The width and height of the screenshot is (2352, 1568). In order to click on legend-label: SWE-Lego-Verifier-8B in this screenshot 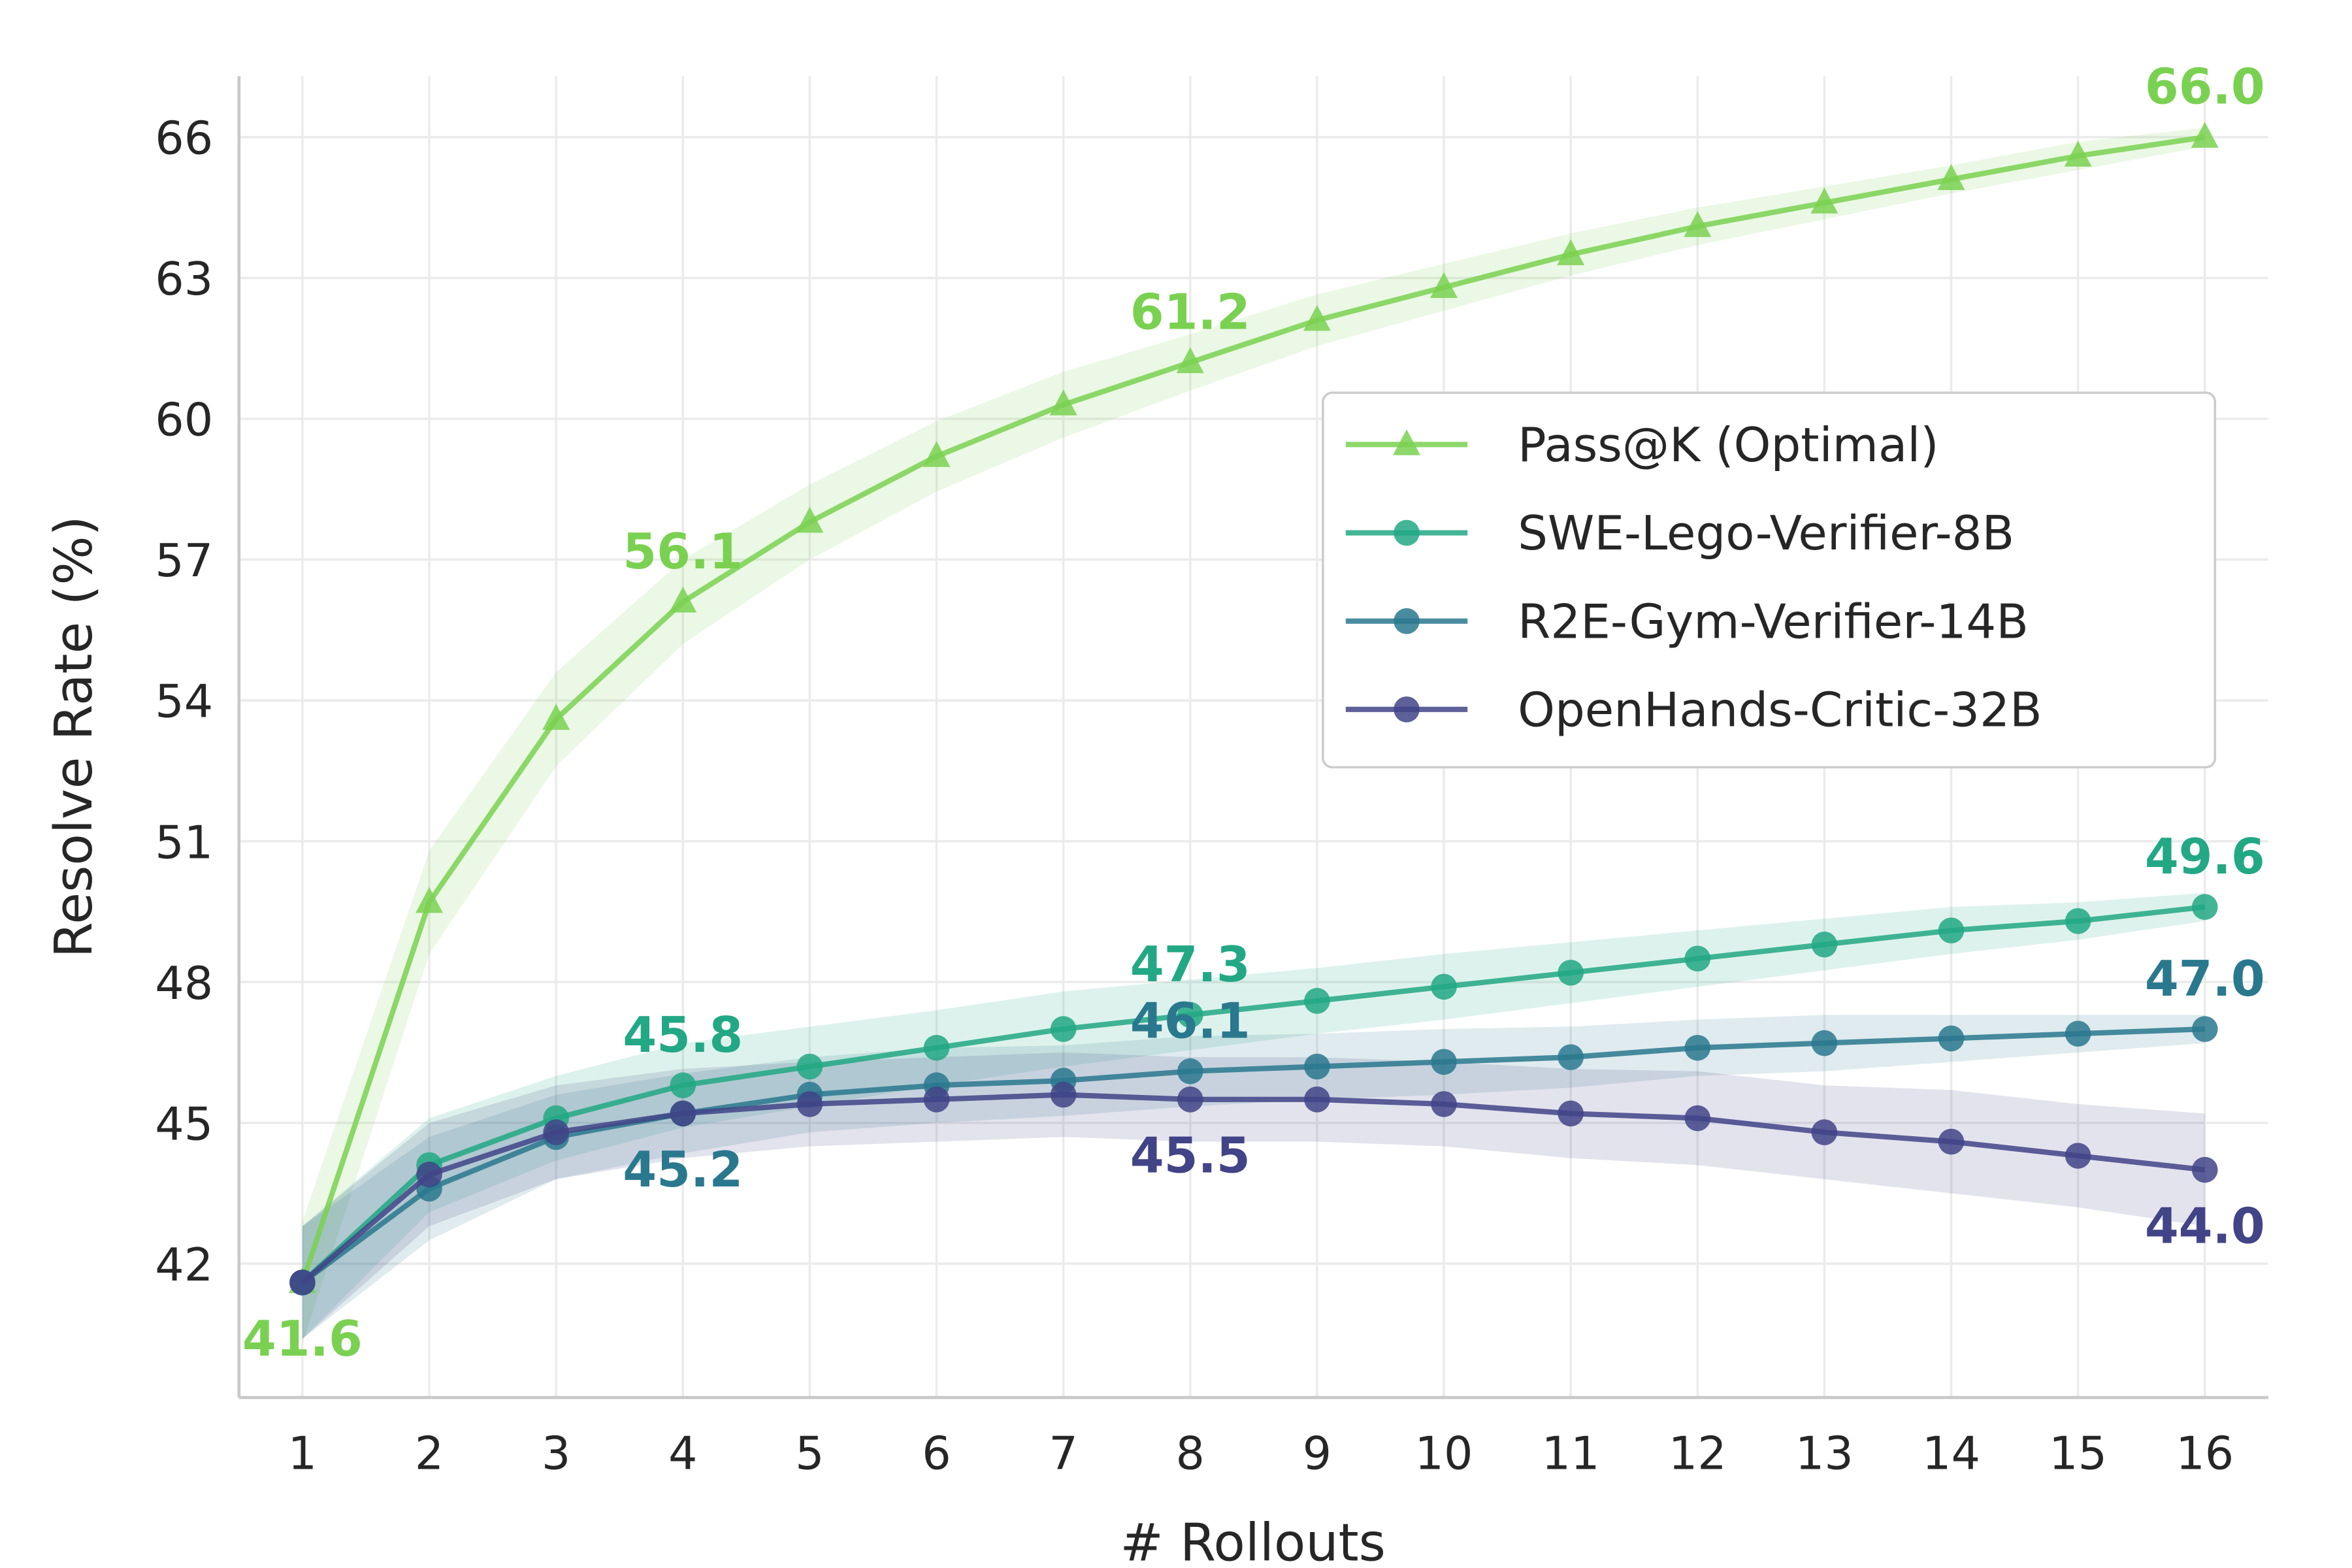, I will do `click(1766, 533)`.